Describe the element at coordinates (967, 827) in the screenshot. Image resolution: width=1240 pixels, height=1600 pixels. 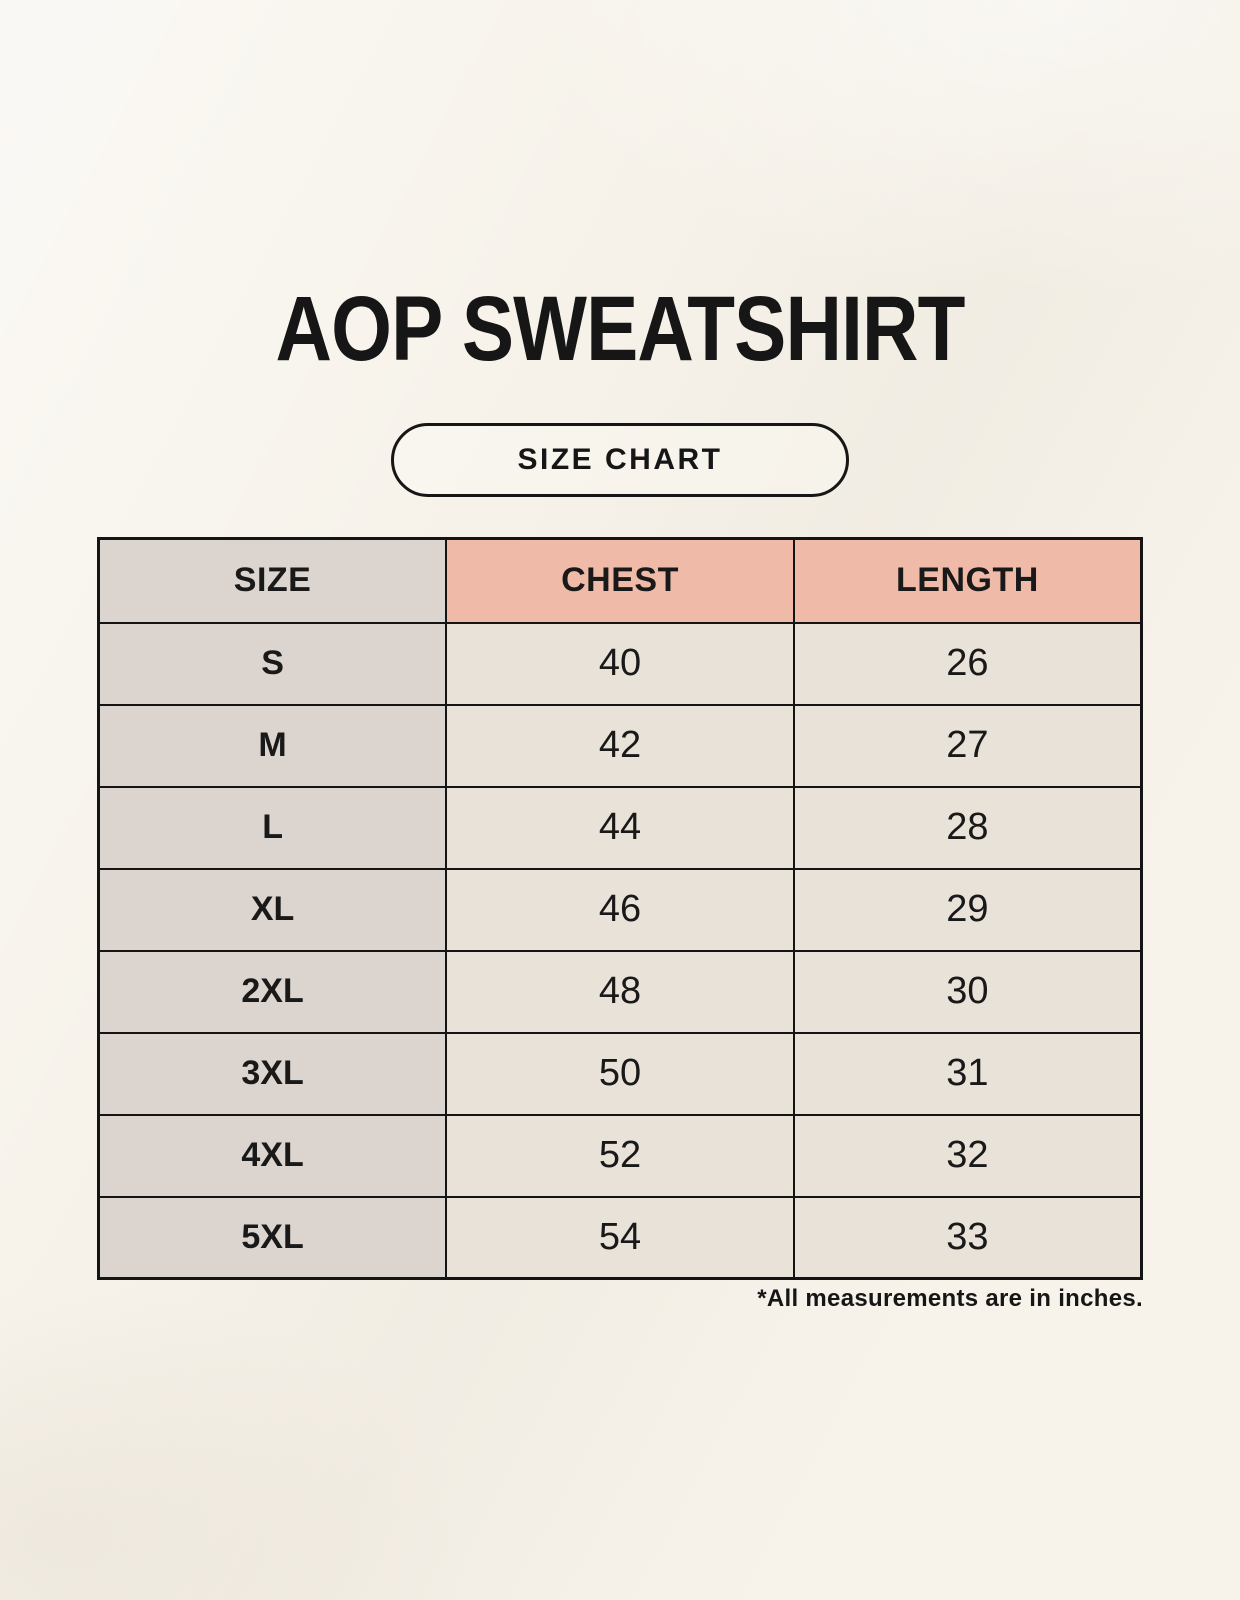
I see `length-cell: 28` at that location.